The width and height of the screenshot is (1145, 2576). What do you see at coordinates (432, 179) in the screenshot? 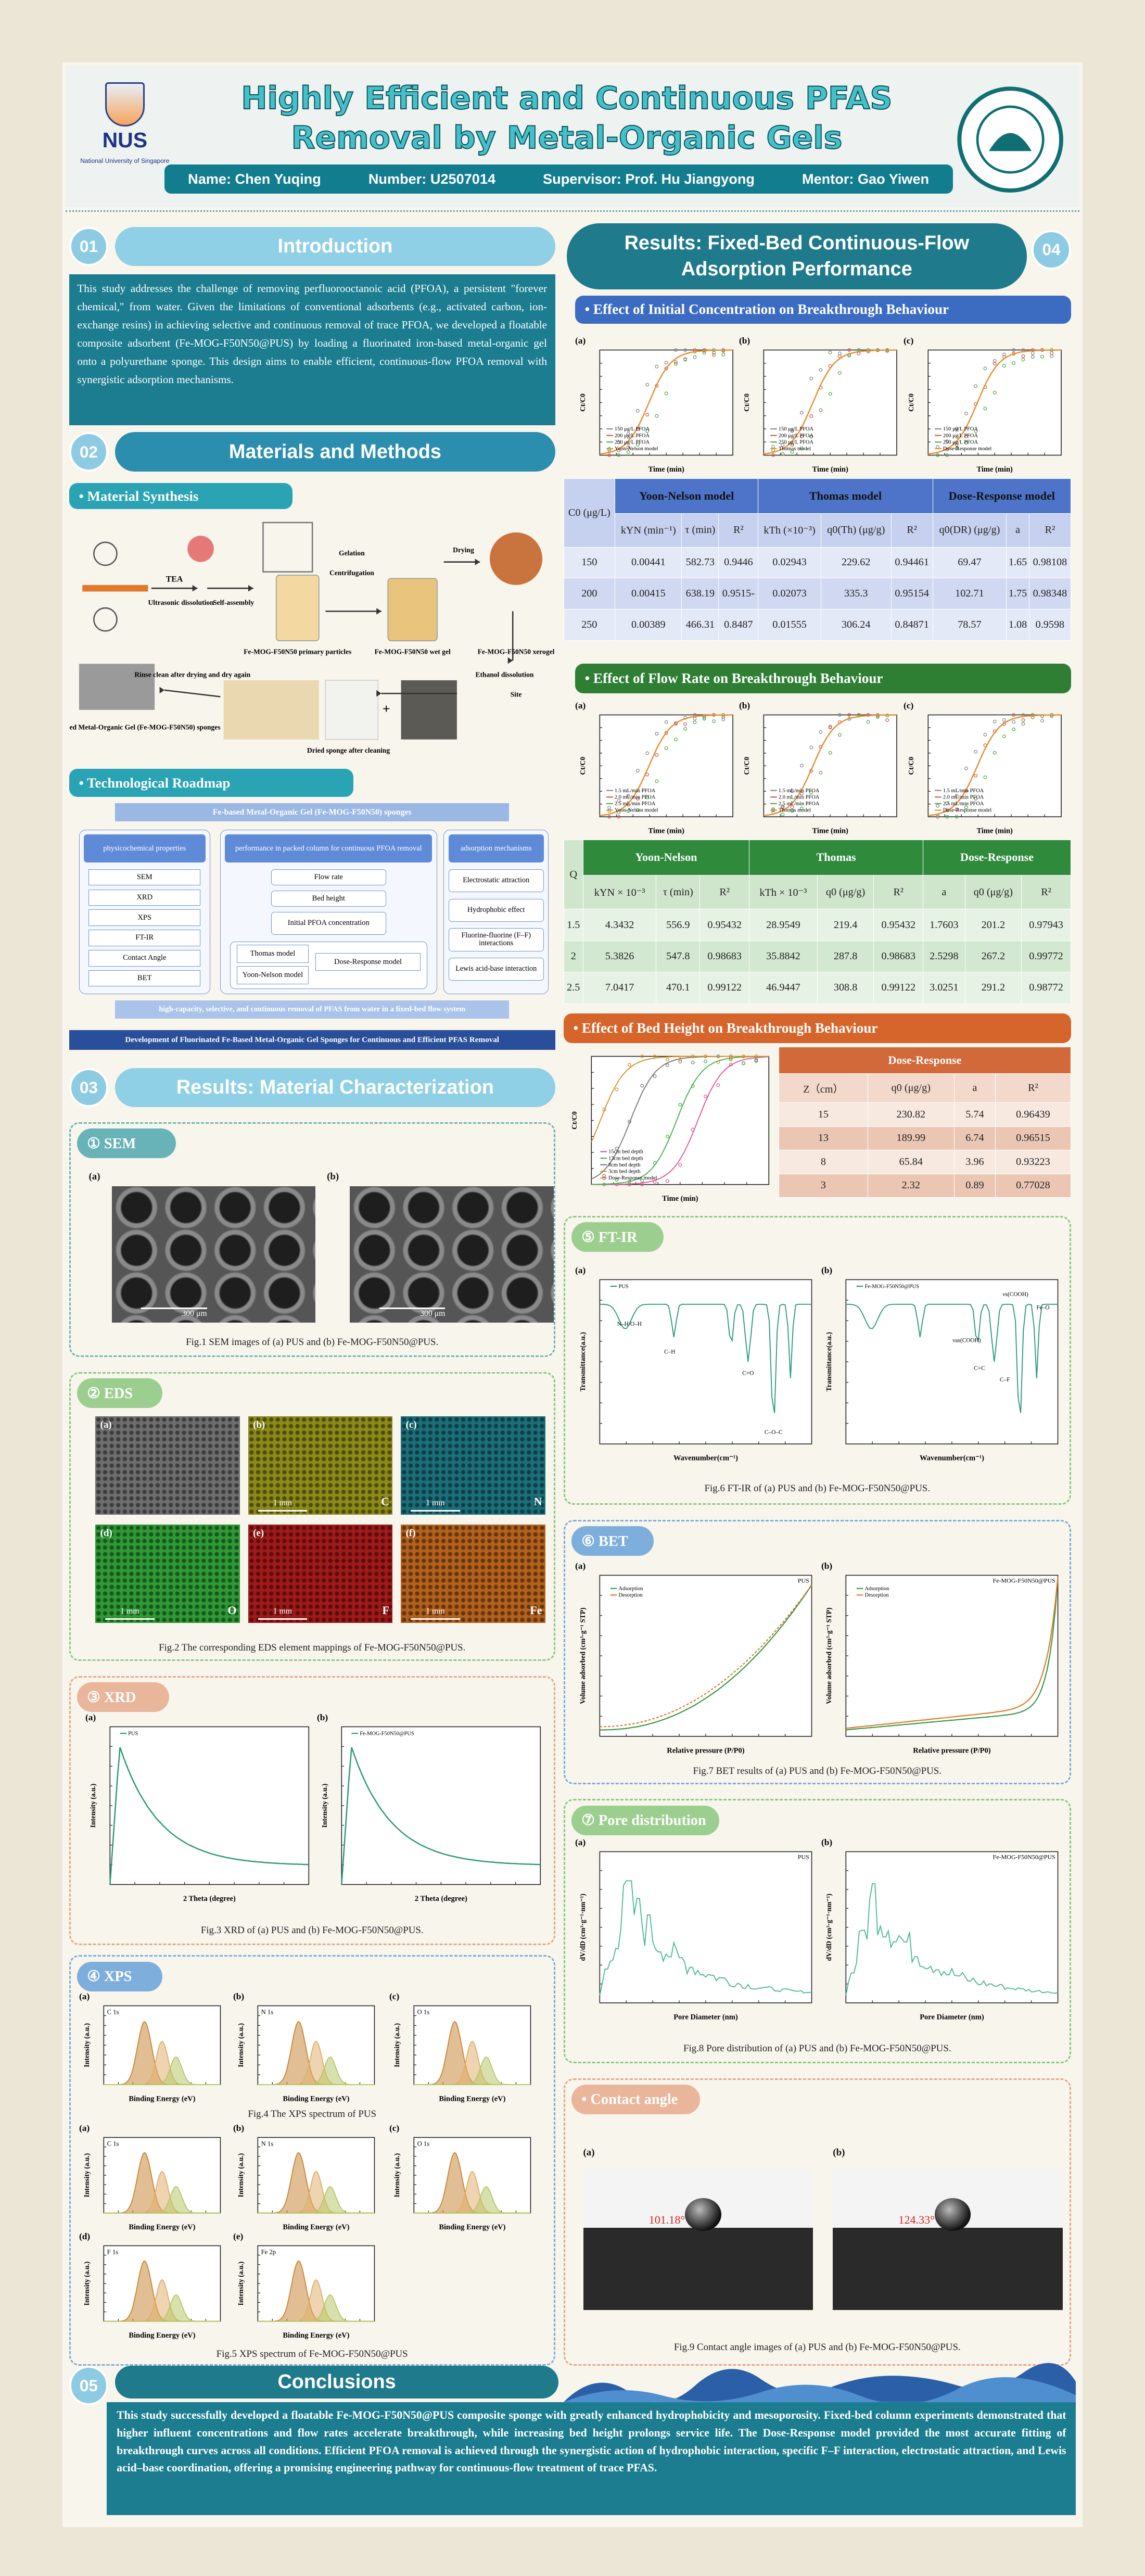
I see `info-item: Number: U2507014` at bounding box center [432, 179].